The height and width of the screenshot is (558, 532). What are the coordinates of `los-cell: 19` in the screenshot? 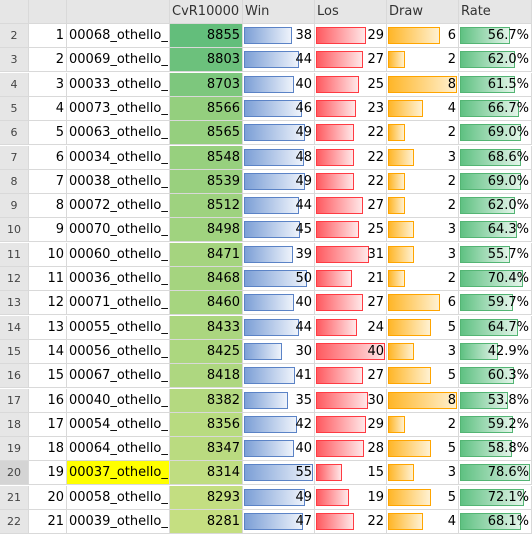 It's located at (351, 497).